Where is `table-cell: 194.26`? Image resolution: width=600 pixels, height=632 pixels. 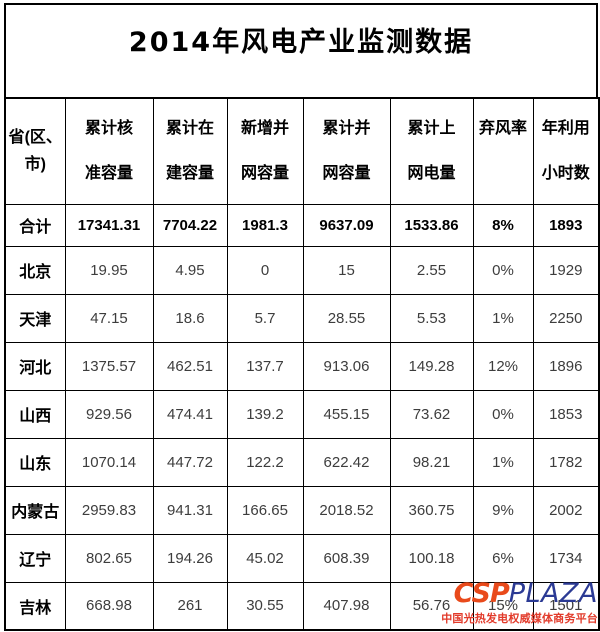 table-cell: 194.26 is located at coordinates (190, 558).